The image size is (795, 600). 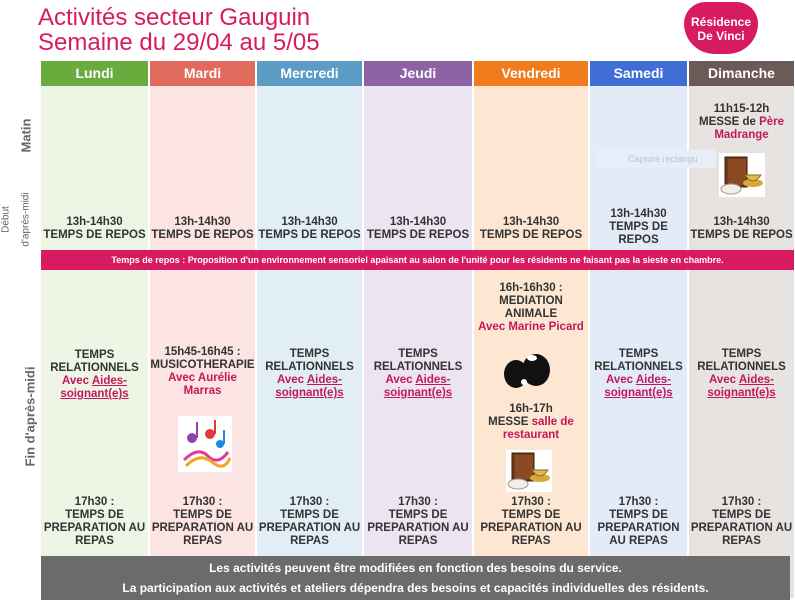 I want to click on preparation-lundi: 17h30 : TEMPS DE PREPARATION AU REPAS, so click(x=94, y=522).